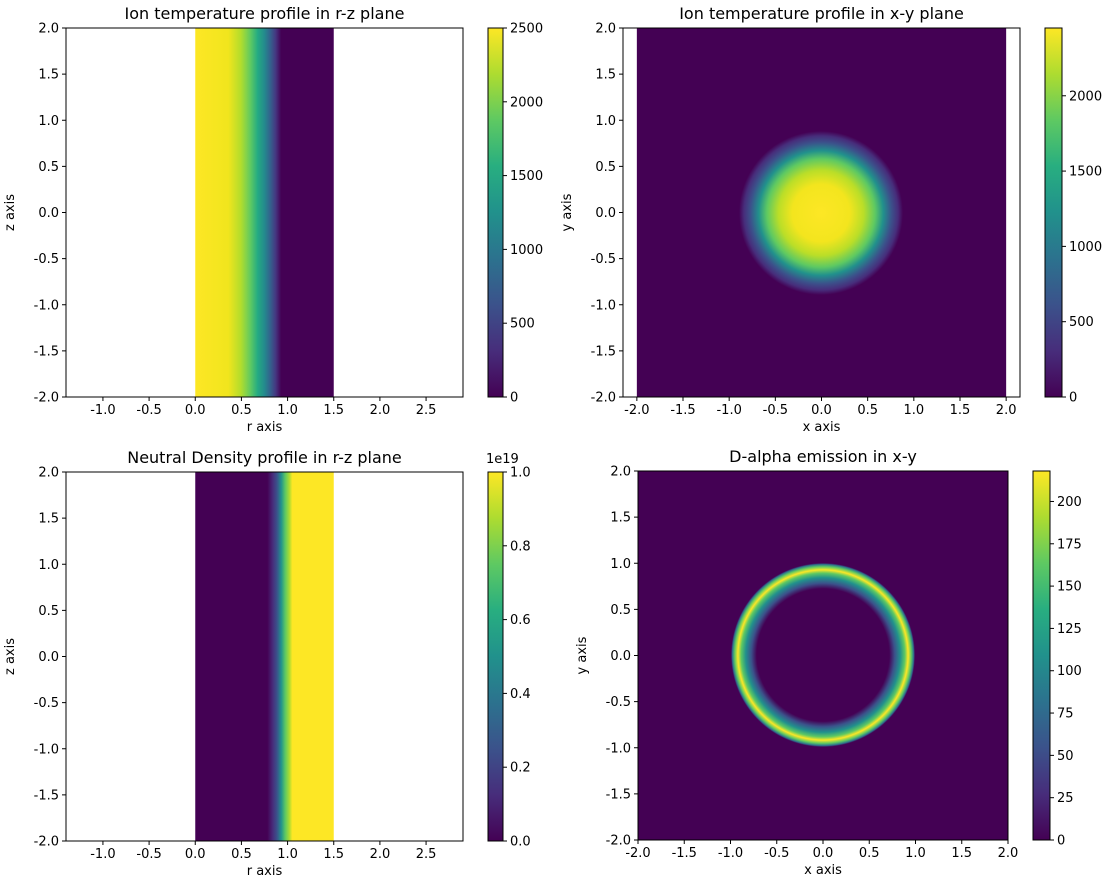 This screenshot has height=890, width=1113. Describe the element at coordinates (823, 456) in the screenshot. I see `chart-title: D-alpha emission in x-y` at that location.